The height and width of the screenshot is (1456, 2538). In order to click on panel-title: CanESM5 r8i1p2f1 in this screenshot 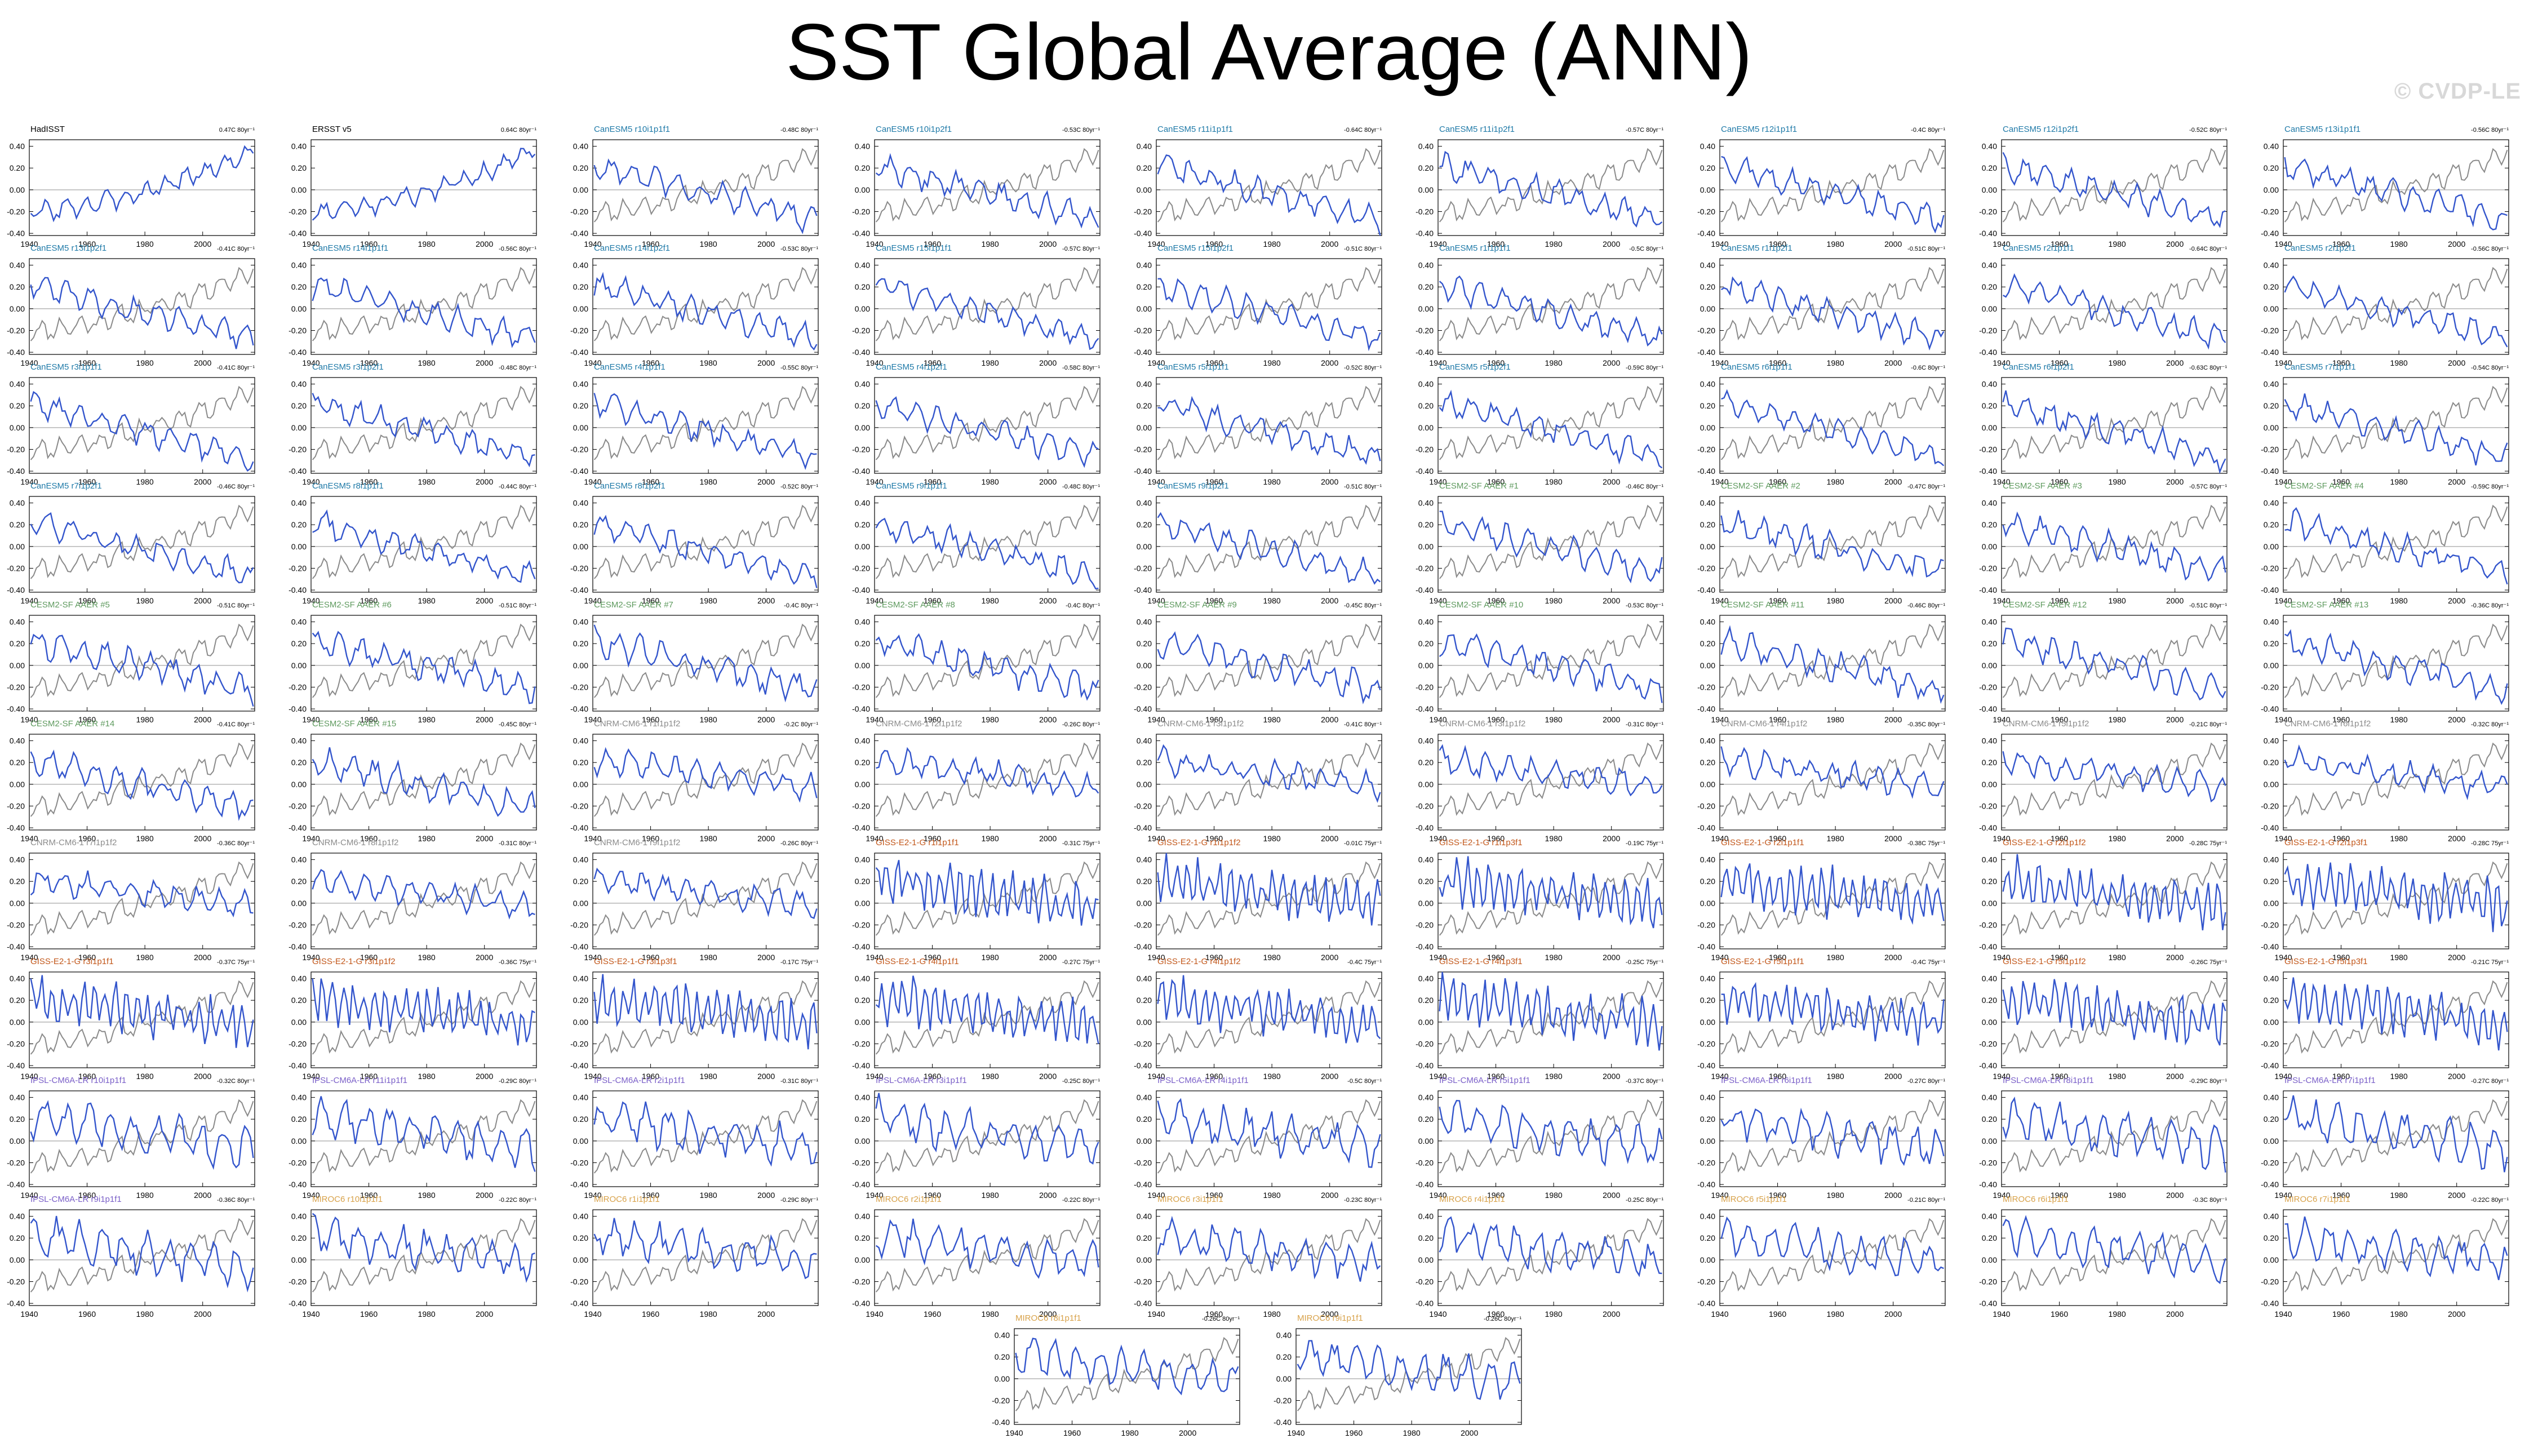, I will do `click(629, 486)`.